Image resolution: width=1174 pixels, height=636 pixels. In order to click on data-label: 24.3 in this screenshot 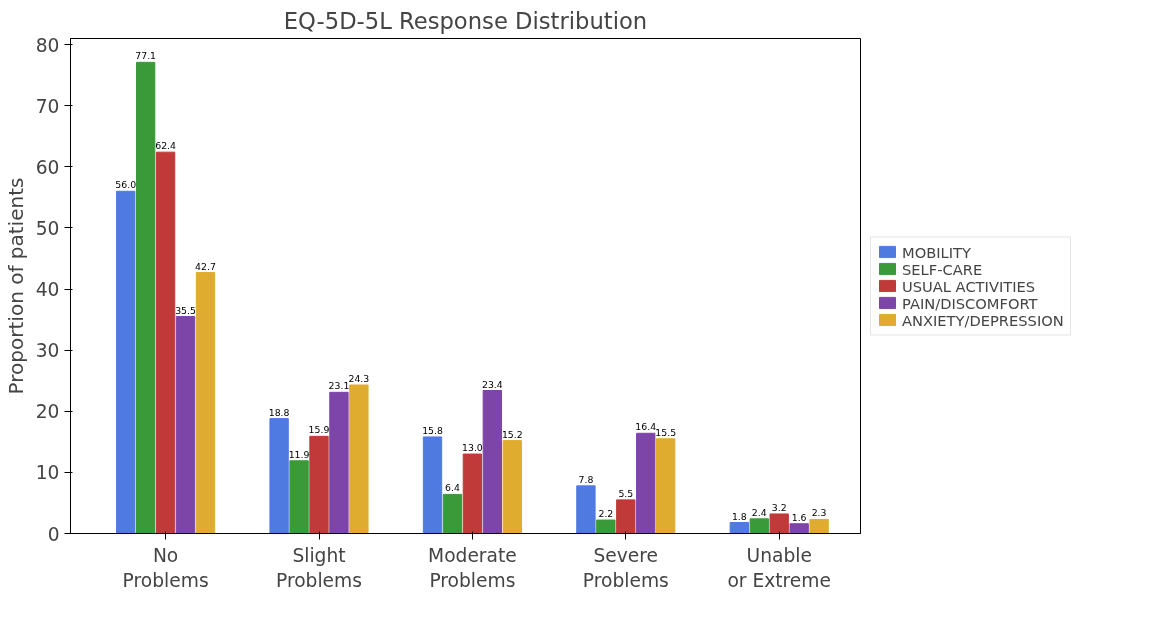, I will do `click(359, 378)`.